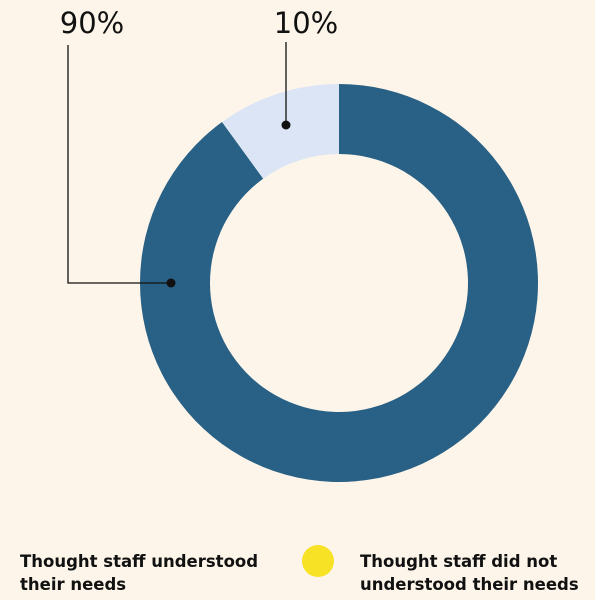  I want to click on leader-line, so click(119, 164).